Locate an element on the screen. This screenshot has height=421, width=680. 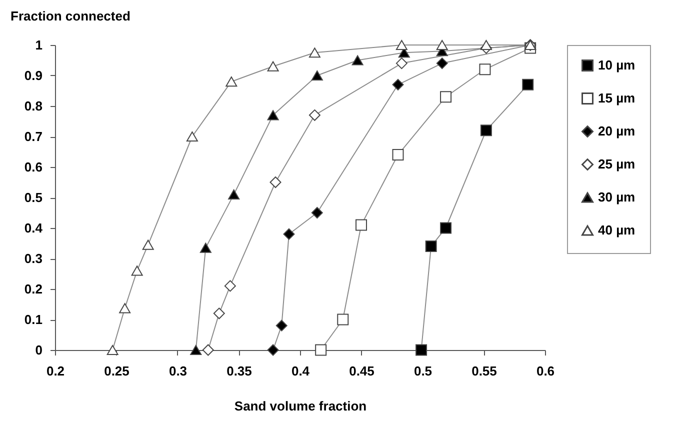
x-tick-label: 0.2 is located at coordinates (55, 371).